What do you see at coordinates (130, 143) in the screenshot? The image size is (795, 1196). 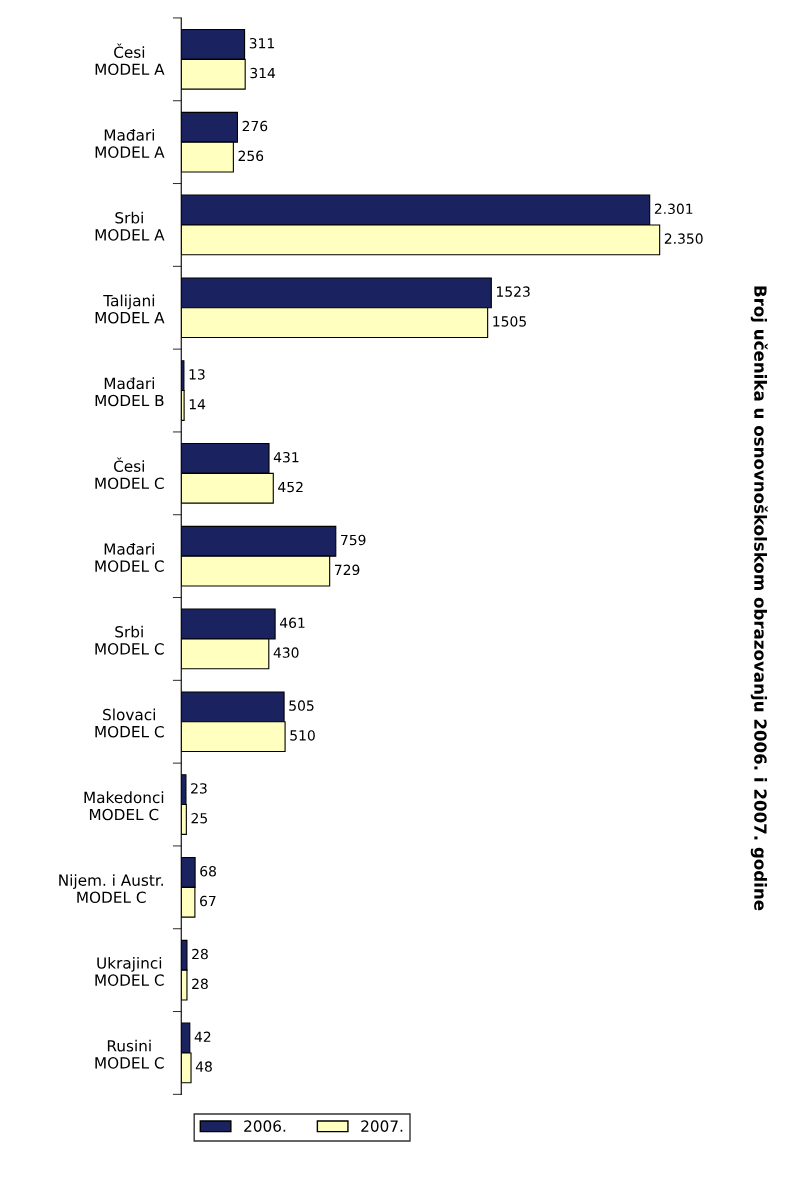 I see `y-tick-label: Mađari MODEL A` at bounding box center [130, 143].